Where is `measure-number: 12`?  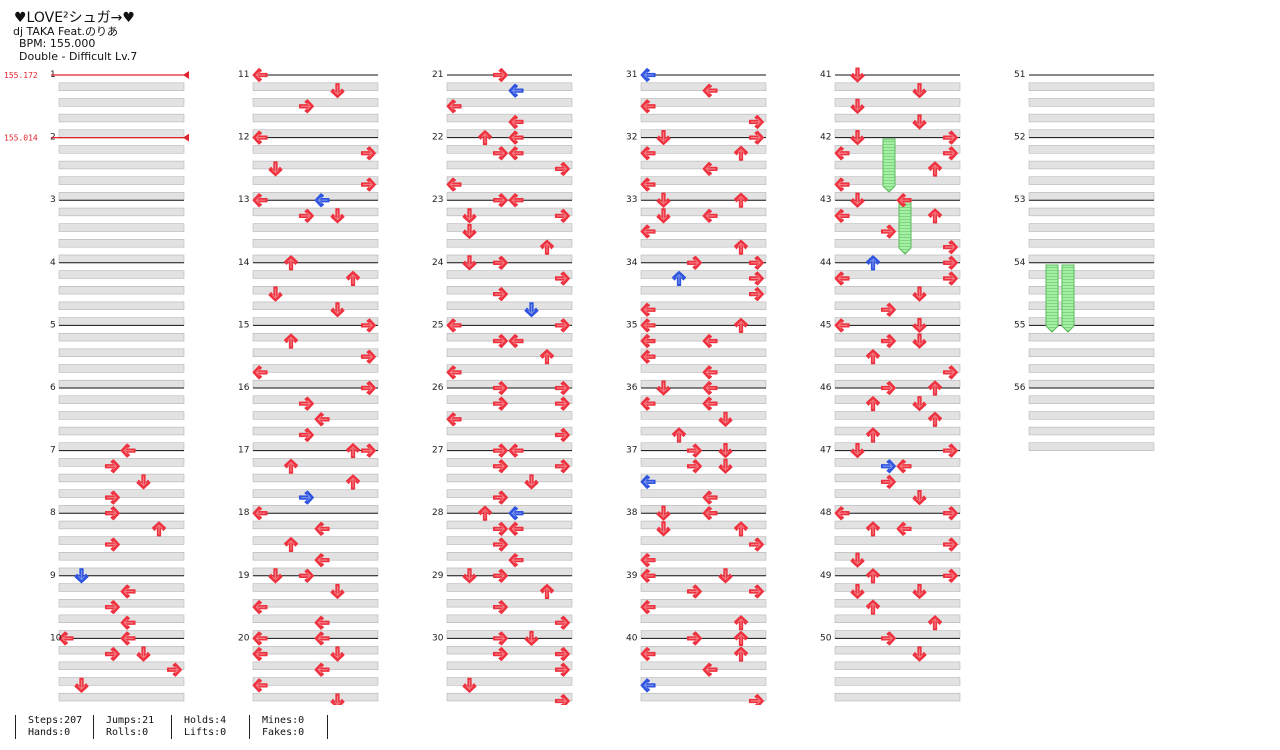
measure-number: 12 is located at coordinates (243, 138).